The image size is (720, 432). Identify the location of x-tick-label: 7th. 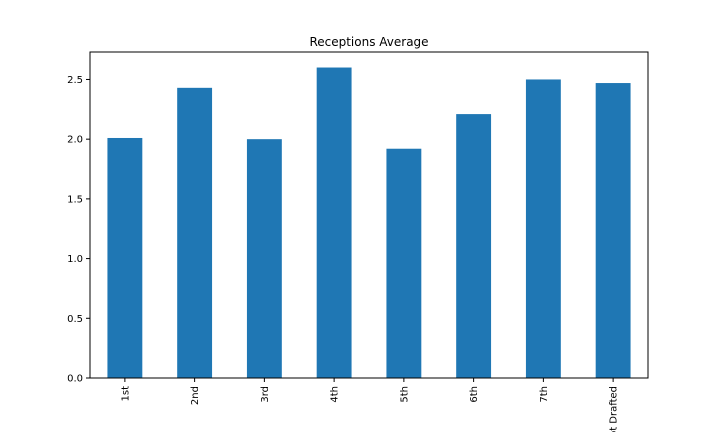
(544, 394).